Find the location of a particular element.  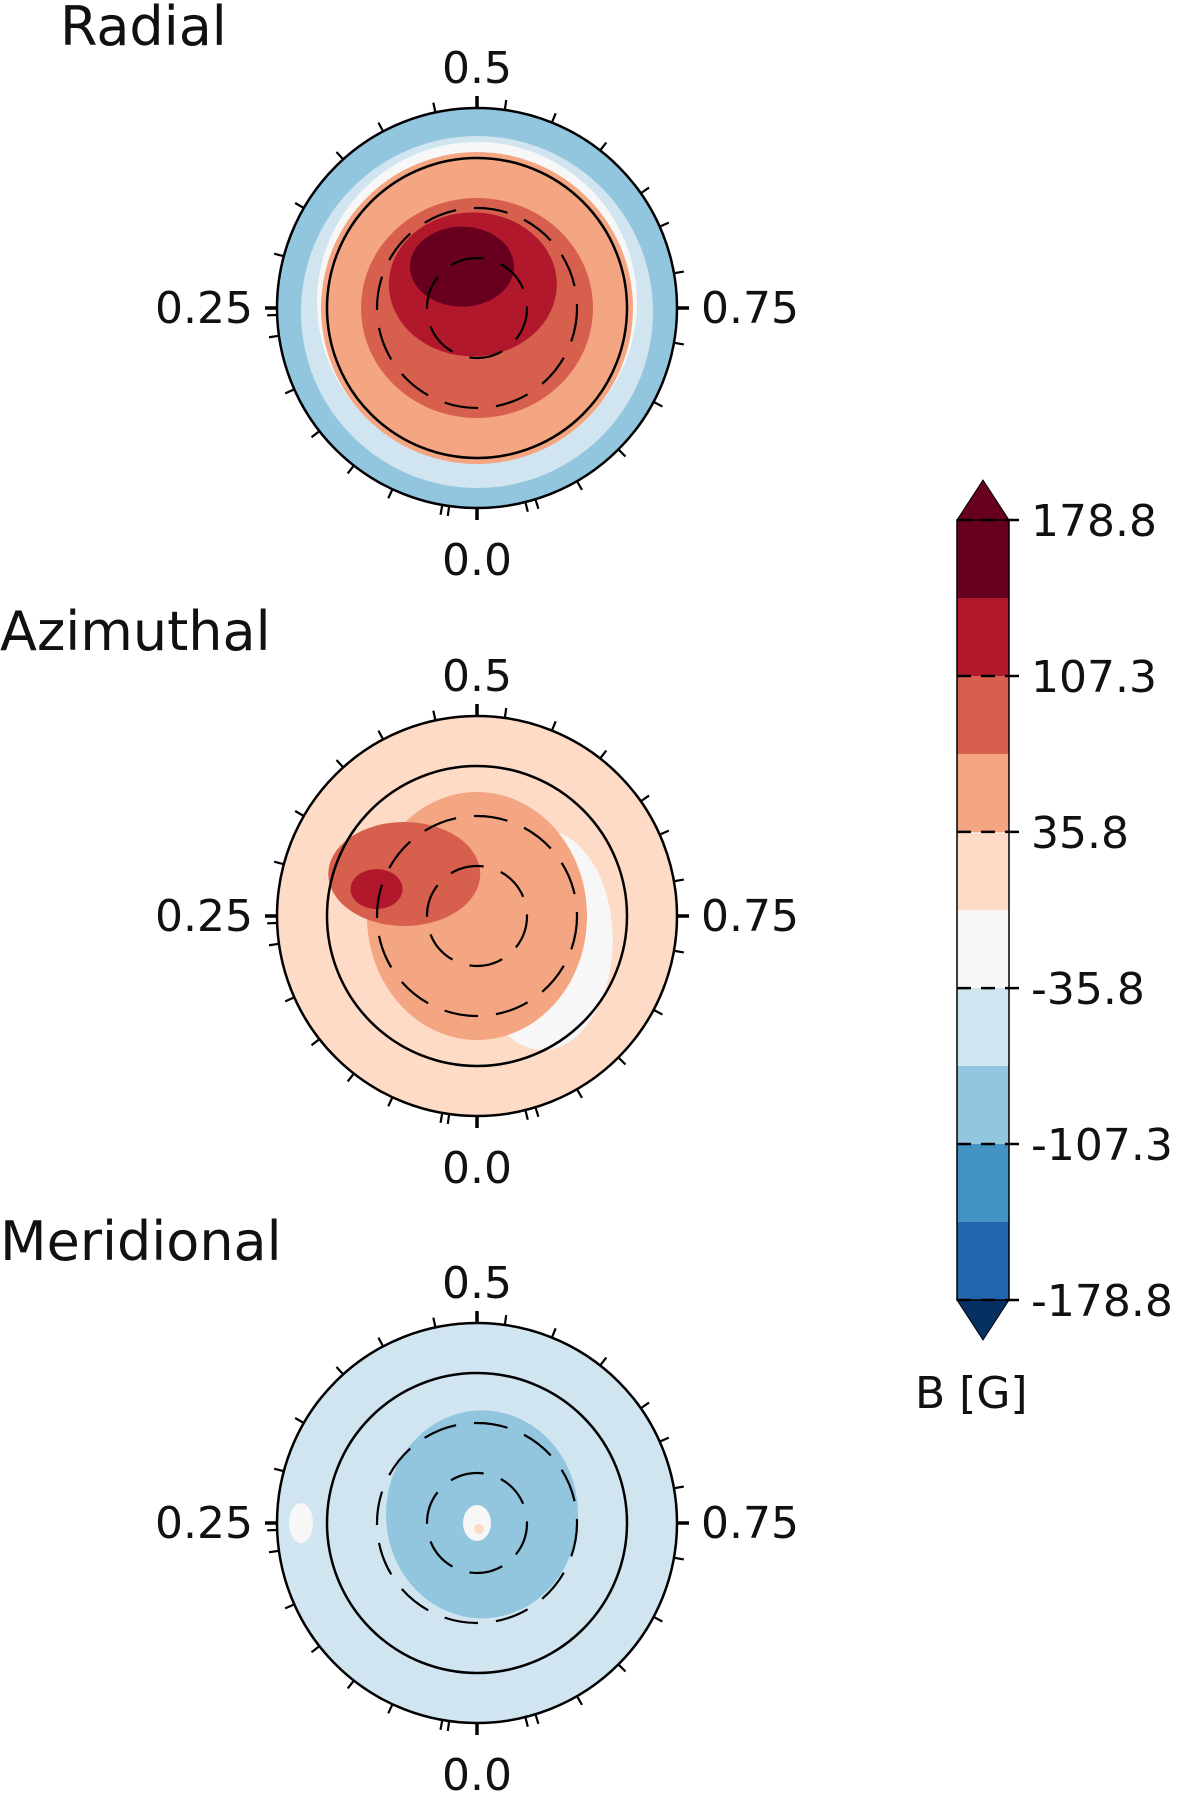

colorbar-tick-label: 178.8 is located at coordinates (1094, 521).